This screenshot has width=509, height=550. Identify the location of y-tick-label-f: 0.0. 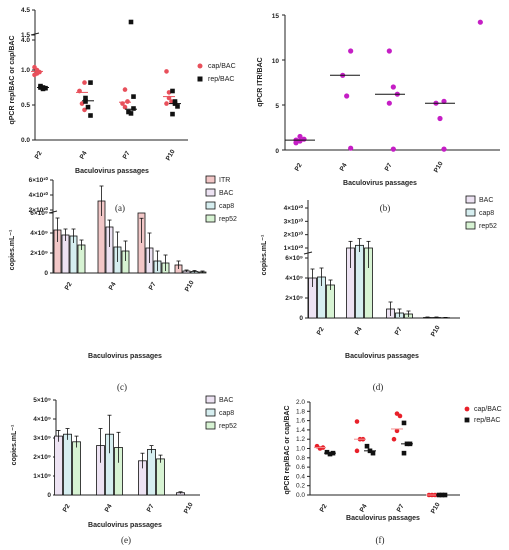
(300, 495).